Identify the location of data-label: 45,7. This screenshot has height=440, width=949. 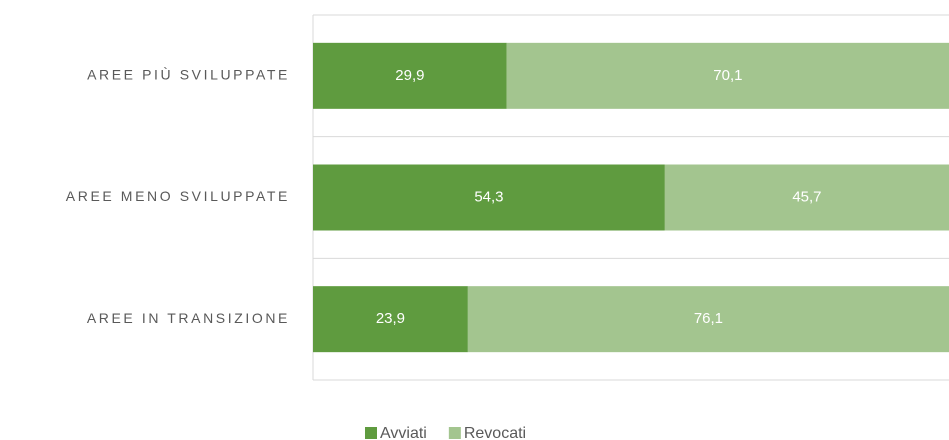
(806, 196).